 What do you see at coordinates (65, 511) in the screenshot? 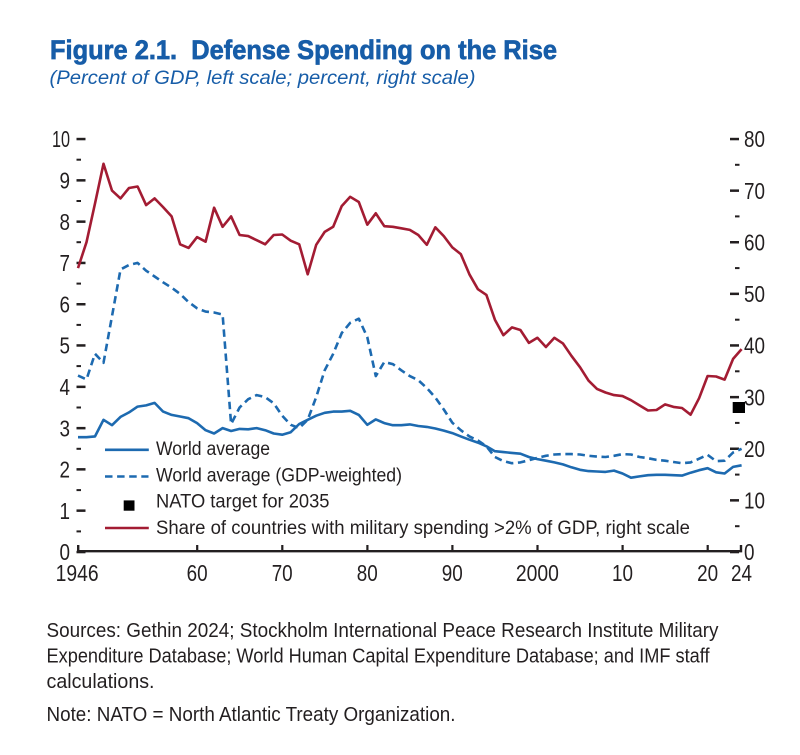
I see `svg-text: 1` at bounding box center [65, 511].